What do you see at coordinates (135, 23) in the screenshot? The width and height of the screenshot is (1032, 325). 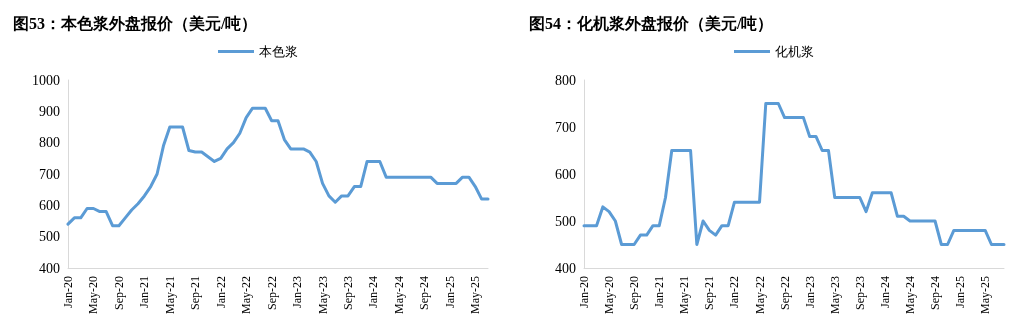 I see `chart-title: 图53：本色浆外盘报价（美元/吨）` at bounding box center [135, 23].